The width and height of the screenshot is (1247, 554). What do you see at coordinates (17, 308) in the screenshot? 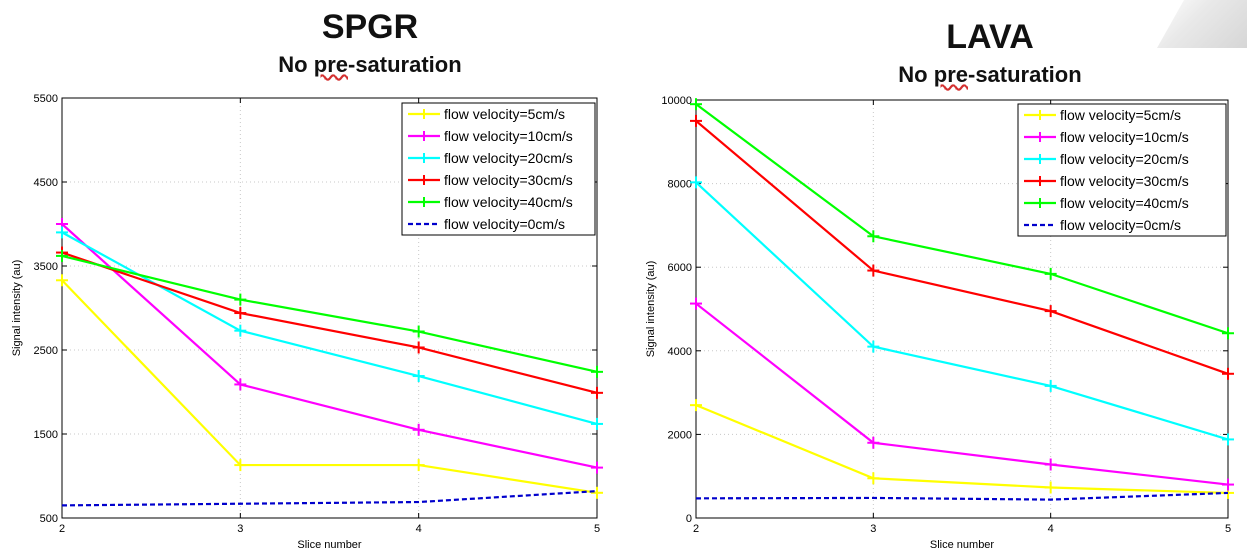
I see `chart1-ylabel: Signal intensity (au)` at bounding box center [17, 308].